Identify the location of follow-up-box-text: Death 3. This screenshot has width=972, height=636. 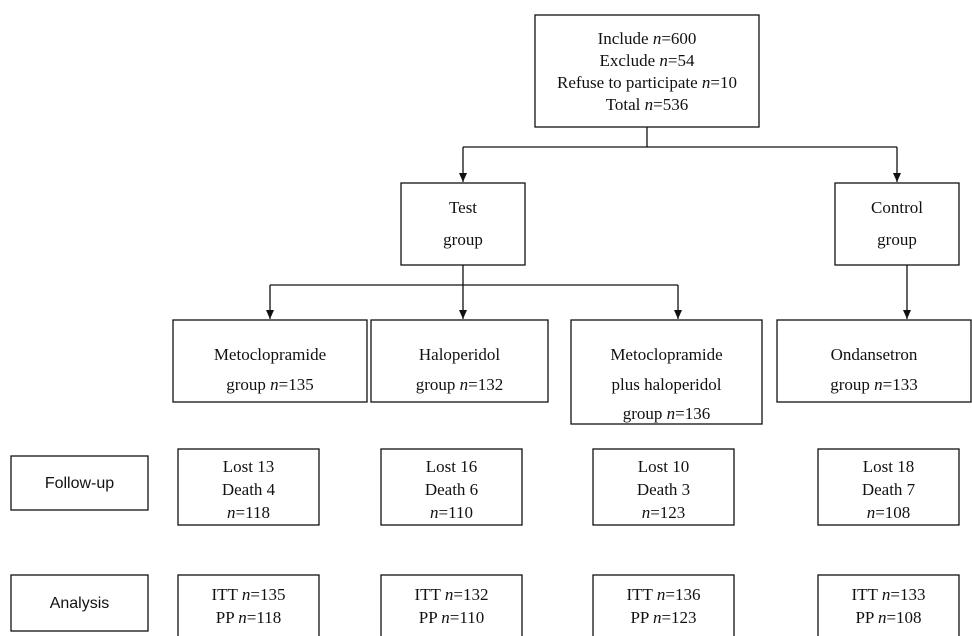
(663, 489).